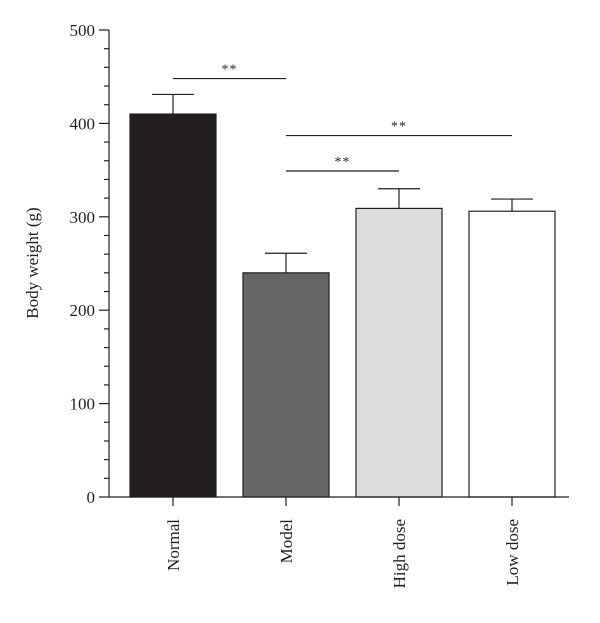 This screenshot has width=600, height=623. Describe the element at coordinates (286, 541) in the screenshot. I see `x-tick-label: Model` at that location.